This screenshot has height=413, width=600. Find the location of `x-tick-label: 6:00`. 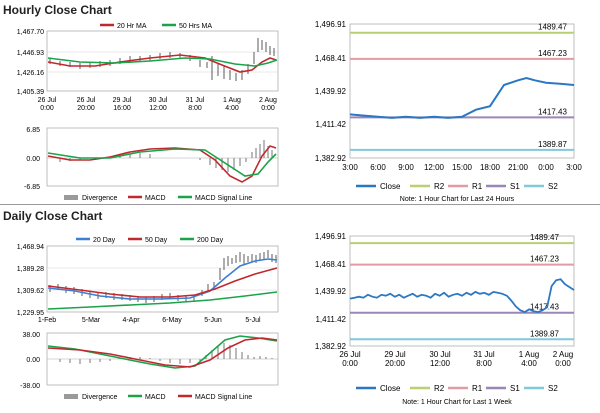

x-tick-label: 6:00 is located at coordinates (378, 167).